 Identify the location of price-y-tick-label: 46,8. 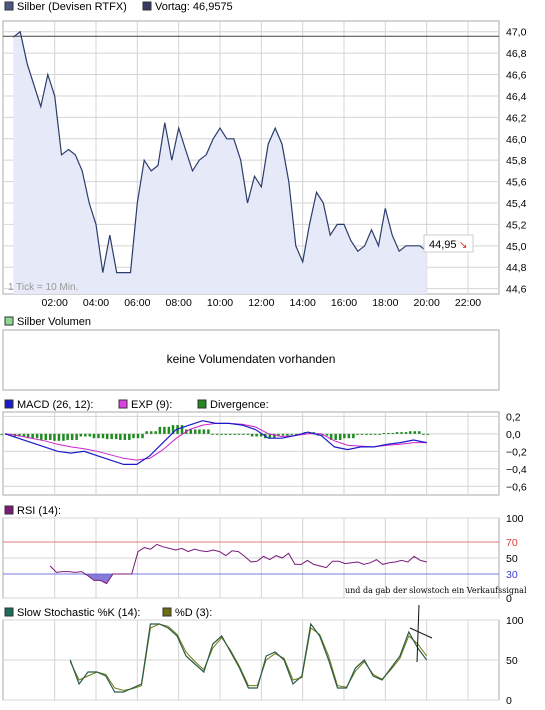
(516, 54).